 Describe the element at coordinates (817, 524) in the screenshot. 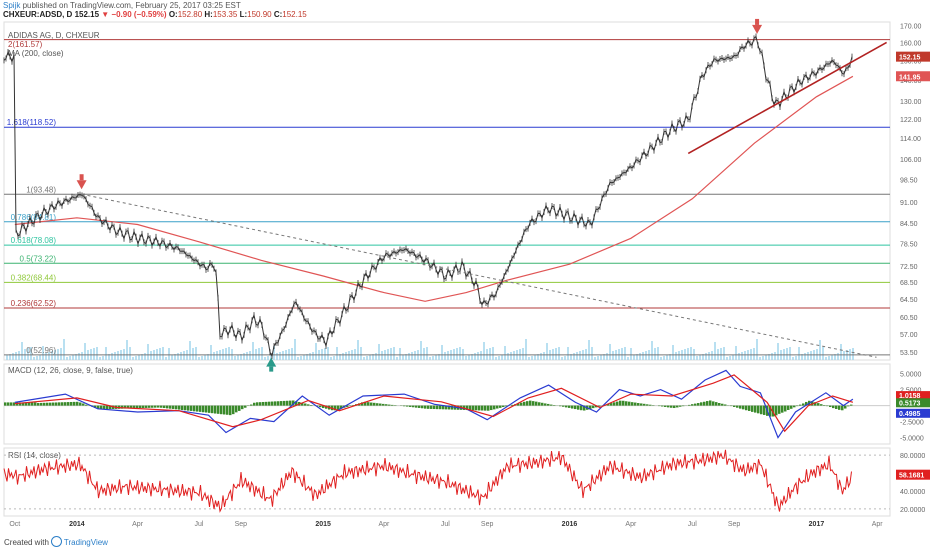

I see `x-tick-label: 2017` at that location.